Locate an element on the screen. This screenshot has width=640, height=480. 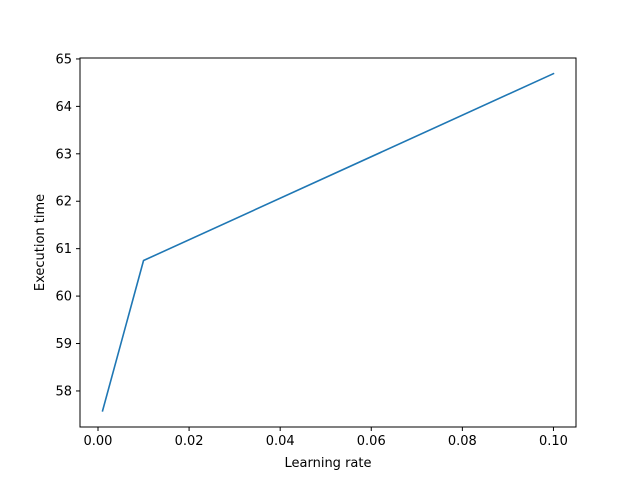
x-tick-label: 0.00 is located at coordinates (98, 441).